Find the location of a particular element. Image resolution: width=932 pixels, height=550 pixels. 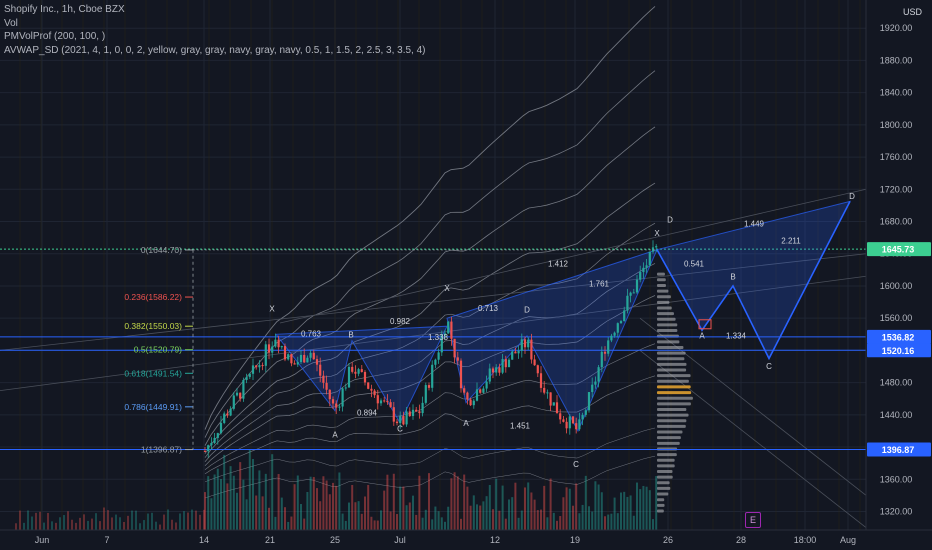

price-axis-bg is located at coordinates (899, 265).